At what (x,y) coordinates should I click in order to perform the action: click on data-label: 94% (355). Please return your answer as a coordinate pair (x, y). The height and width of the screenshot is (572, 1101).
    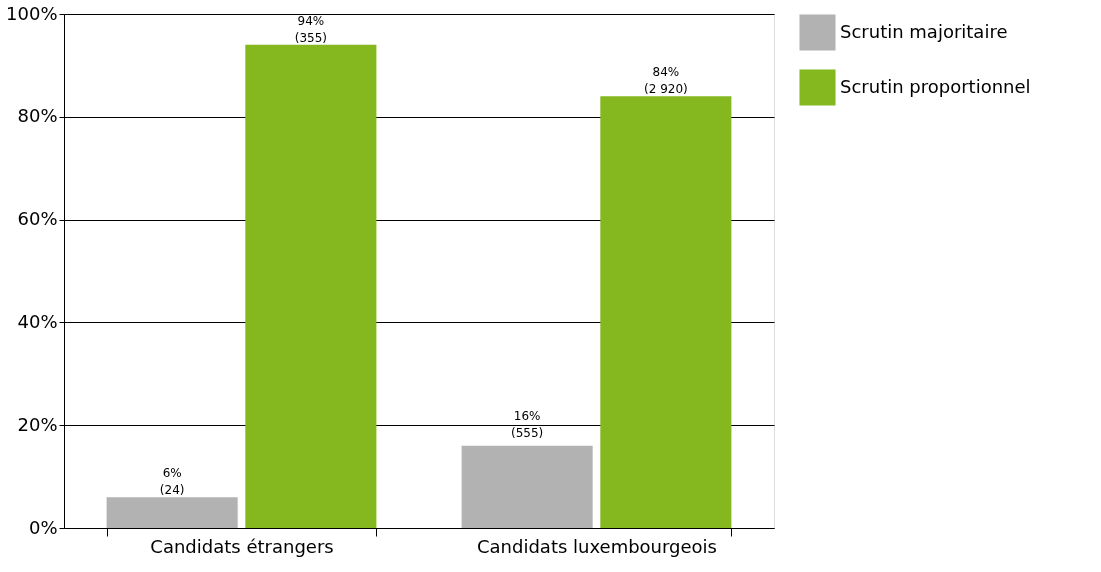
    Looking at the image, I should click on (310, 29).